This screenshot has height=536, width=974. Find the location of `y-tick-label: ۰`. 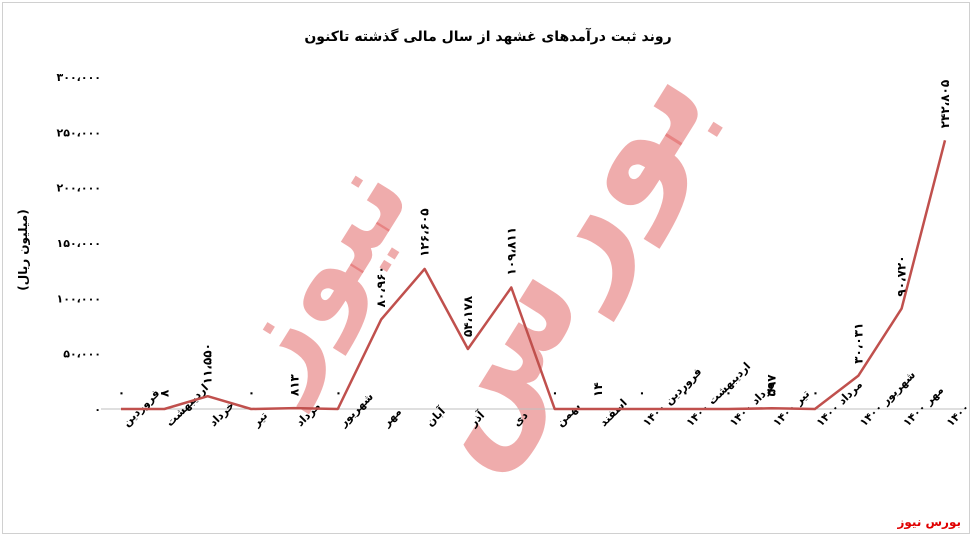

y-tick-label: ۰ is located at coordinates (97, 409).